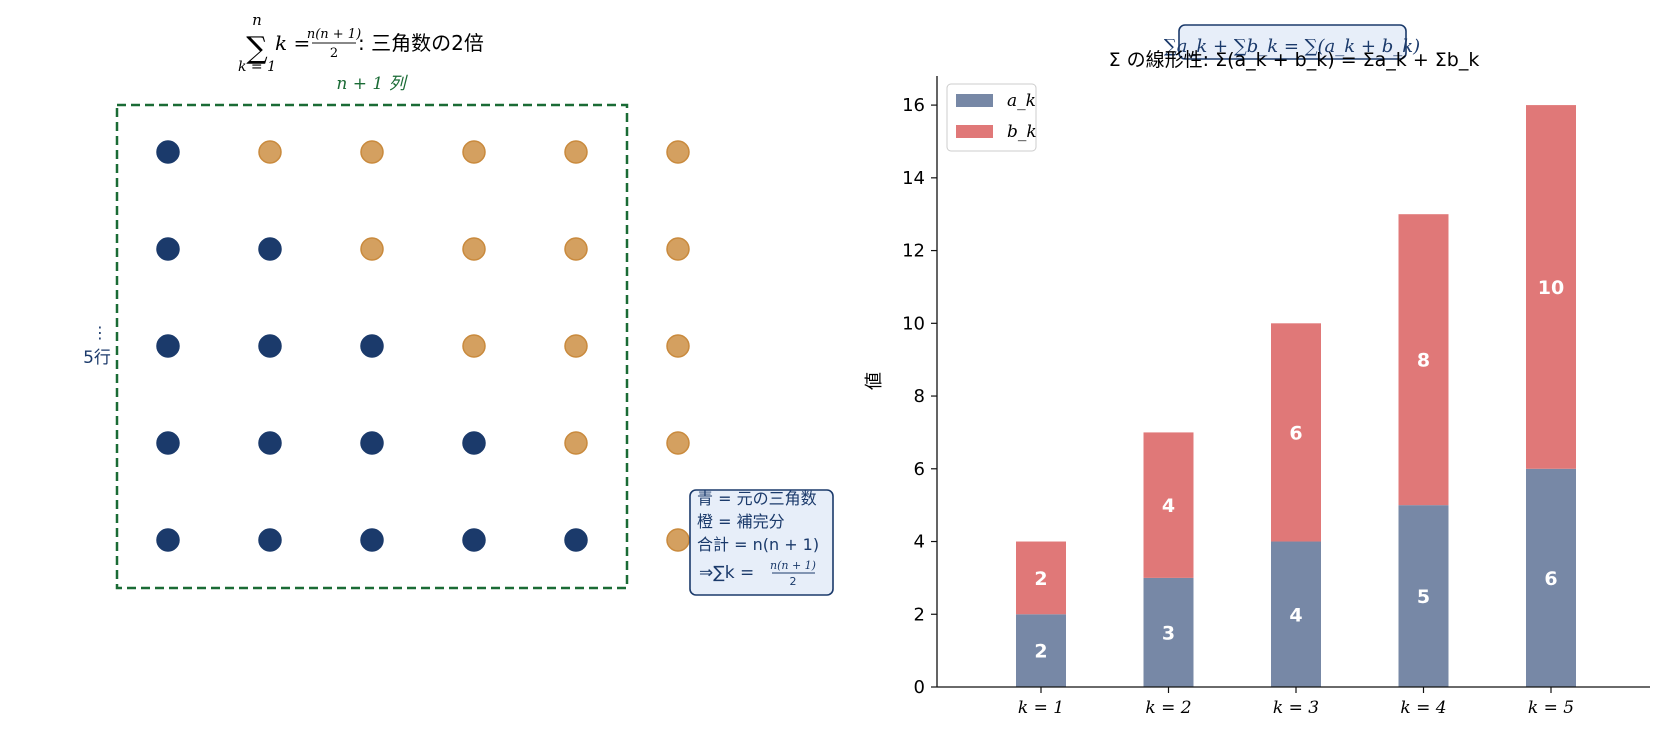 The image size is (1659, 731). What do you see at coordinates (1168, 708) in the screenshot?
I see `x-tick-label: k = 2` at bounding box center [1168, 708].